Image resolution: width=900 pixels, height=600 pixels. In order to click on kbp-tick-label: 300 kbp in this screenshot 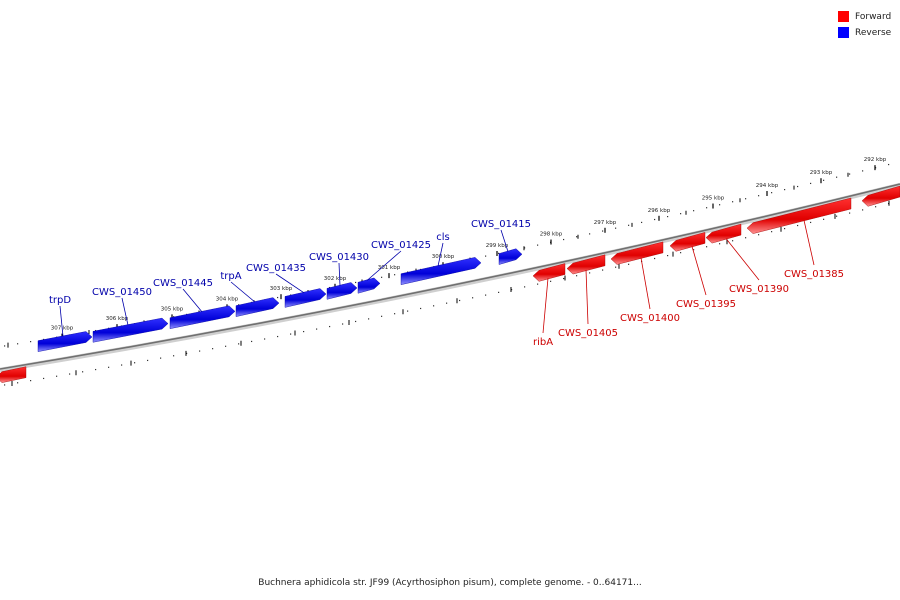, I will do `click(443, 257)`.